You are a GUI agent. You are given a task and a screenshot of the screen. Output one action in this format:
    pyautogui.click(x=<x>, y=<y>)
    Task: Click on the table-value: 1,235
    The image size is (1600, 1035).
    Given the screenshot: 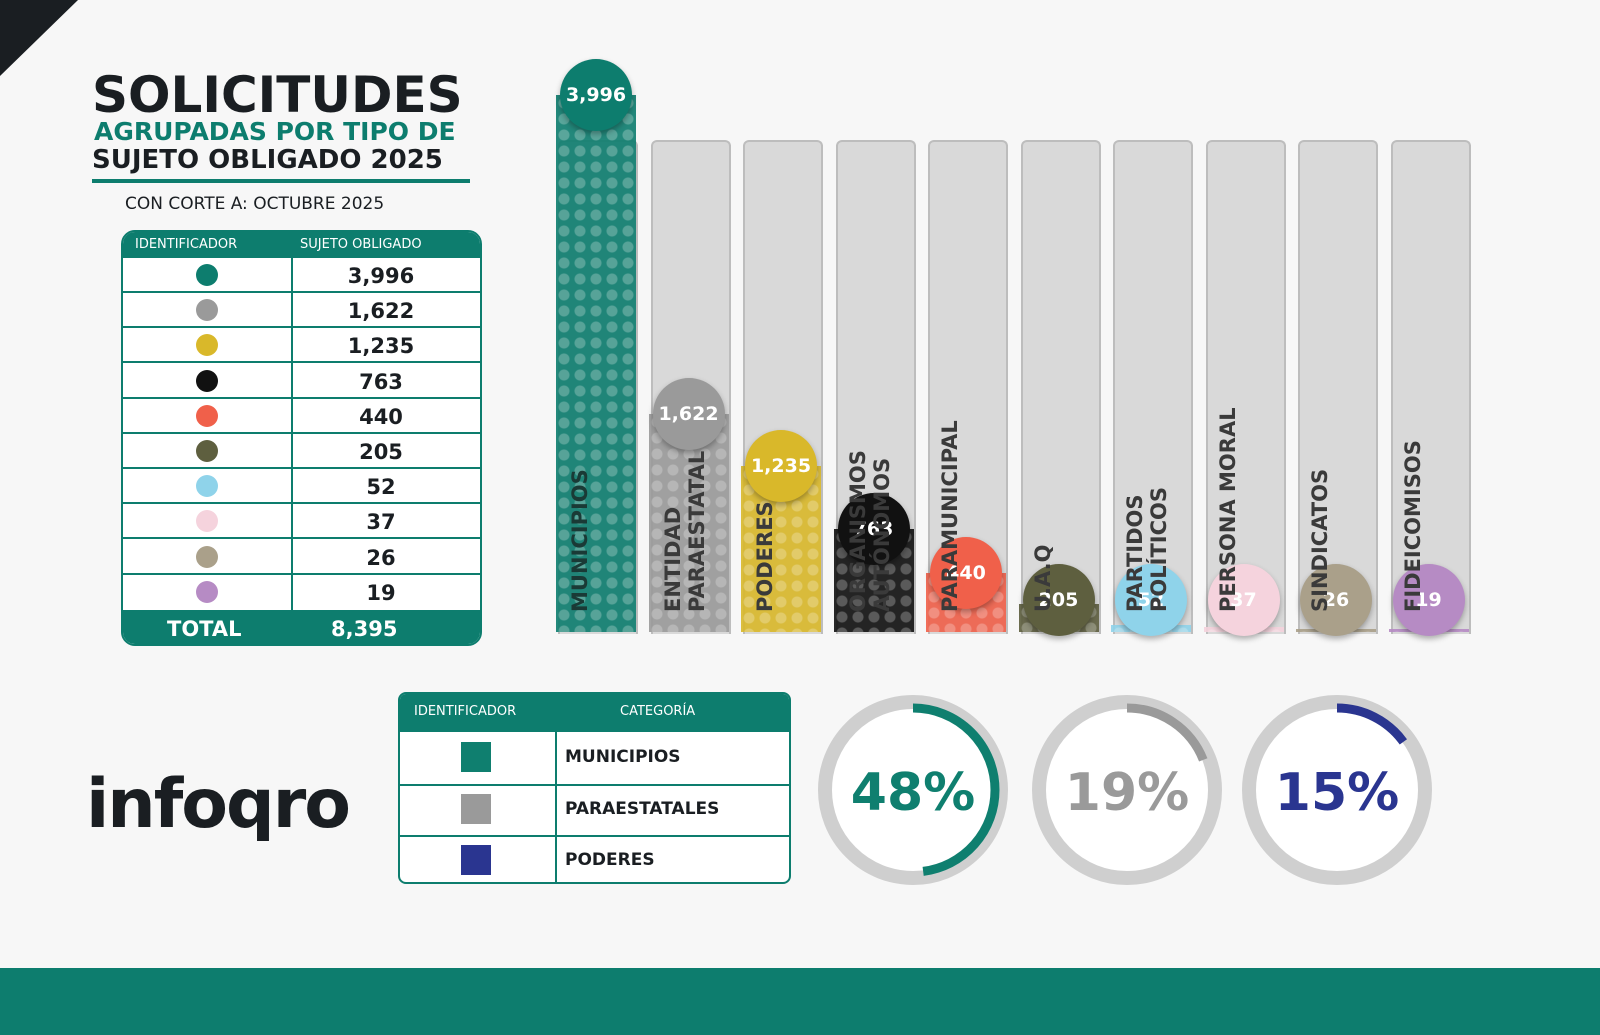 What is the action you would take?
    pyautogui.click(x=381, y=346)
    